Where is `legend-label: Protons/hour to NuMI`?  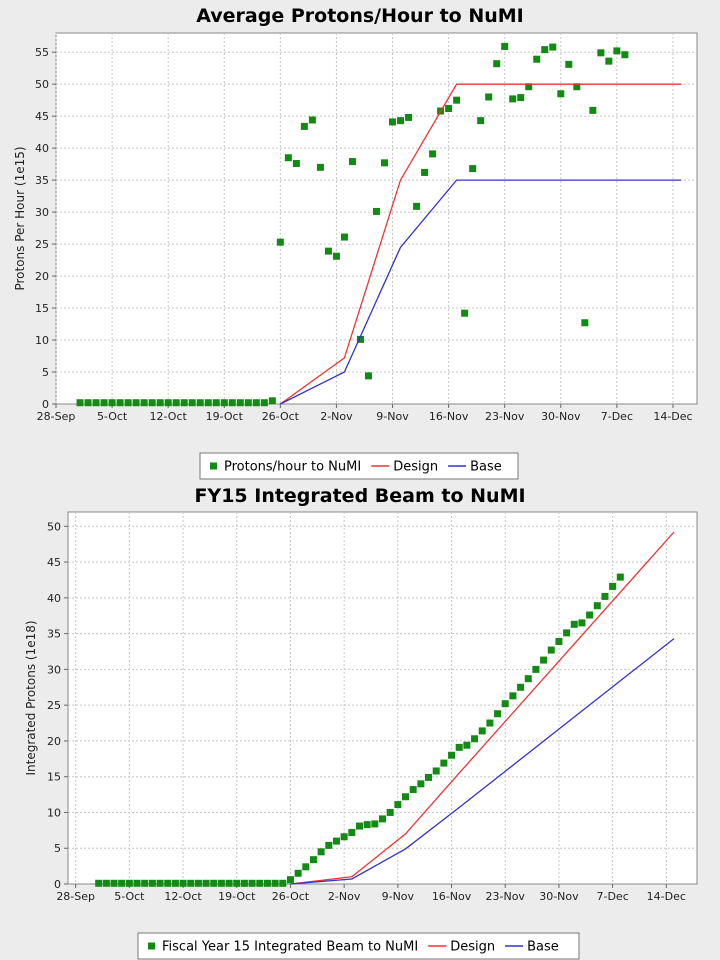
legend-label: Protons/hour to NuMI is located at coordinates (292, 467).